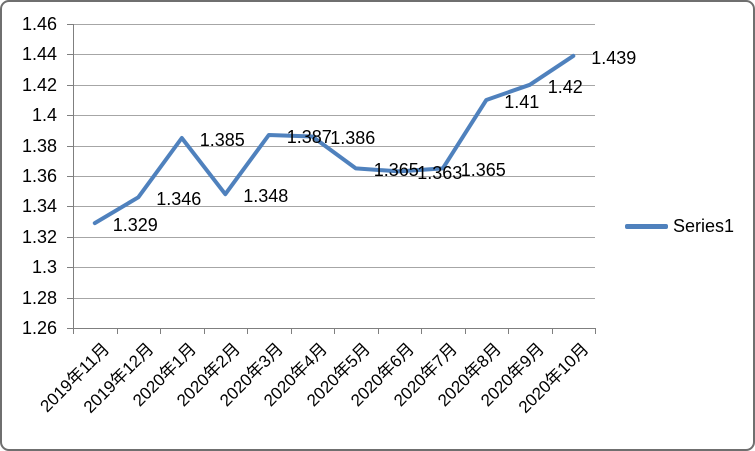 Image resolution: width=755 pixels, height=451 pixels. Describe the element at coordinates (614, 57) in the screenshot. I see `data-point-label: 1.439` at that location.